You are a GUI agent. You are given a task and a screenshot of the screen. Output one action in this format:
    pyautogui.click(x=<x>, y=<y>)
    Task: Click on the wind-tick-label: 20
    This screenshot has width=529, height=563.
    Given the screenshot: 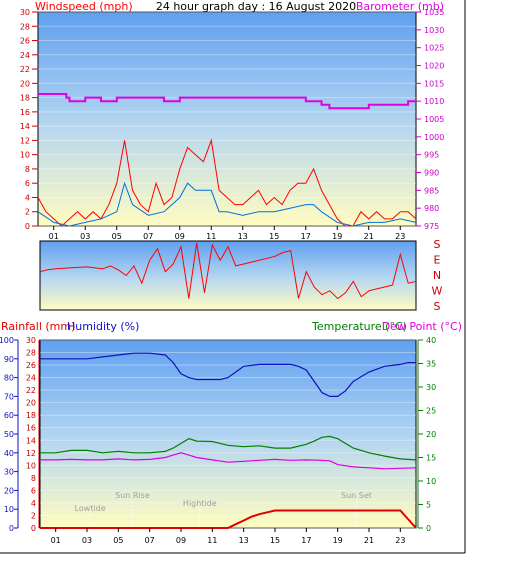 What is the action you would take?
    pyautogui.click(x=25, y=83)
    